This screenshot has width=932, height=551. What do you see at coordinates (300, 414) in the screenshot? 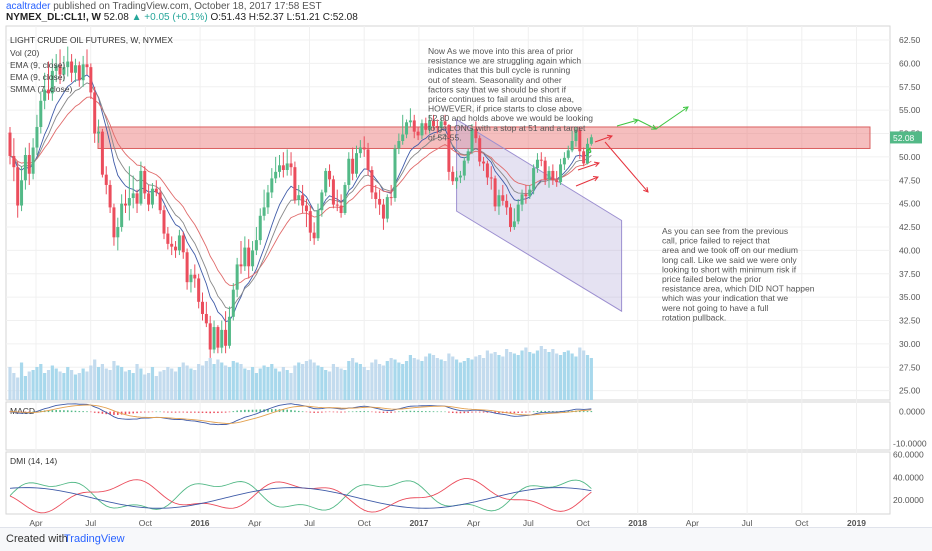
I see `macd-signal-line` at bounding box center [300, 414].